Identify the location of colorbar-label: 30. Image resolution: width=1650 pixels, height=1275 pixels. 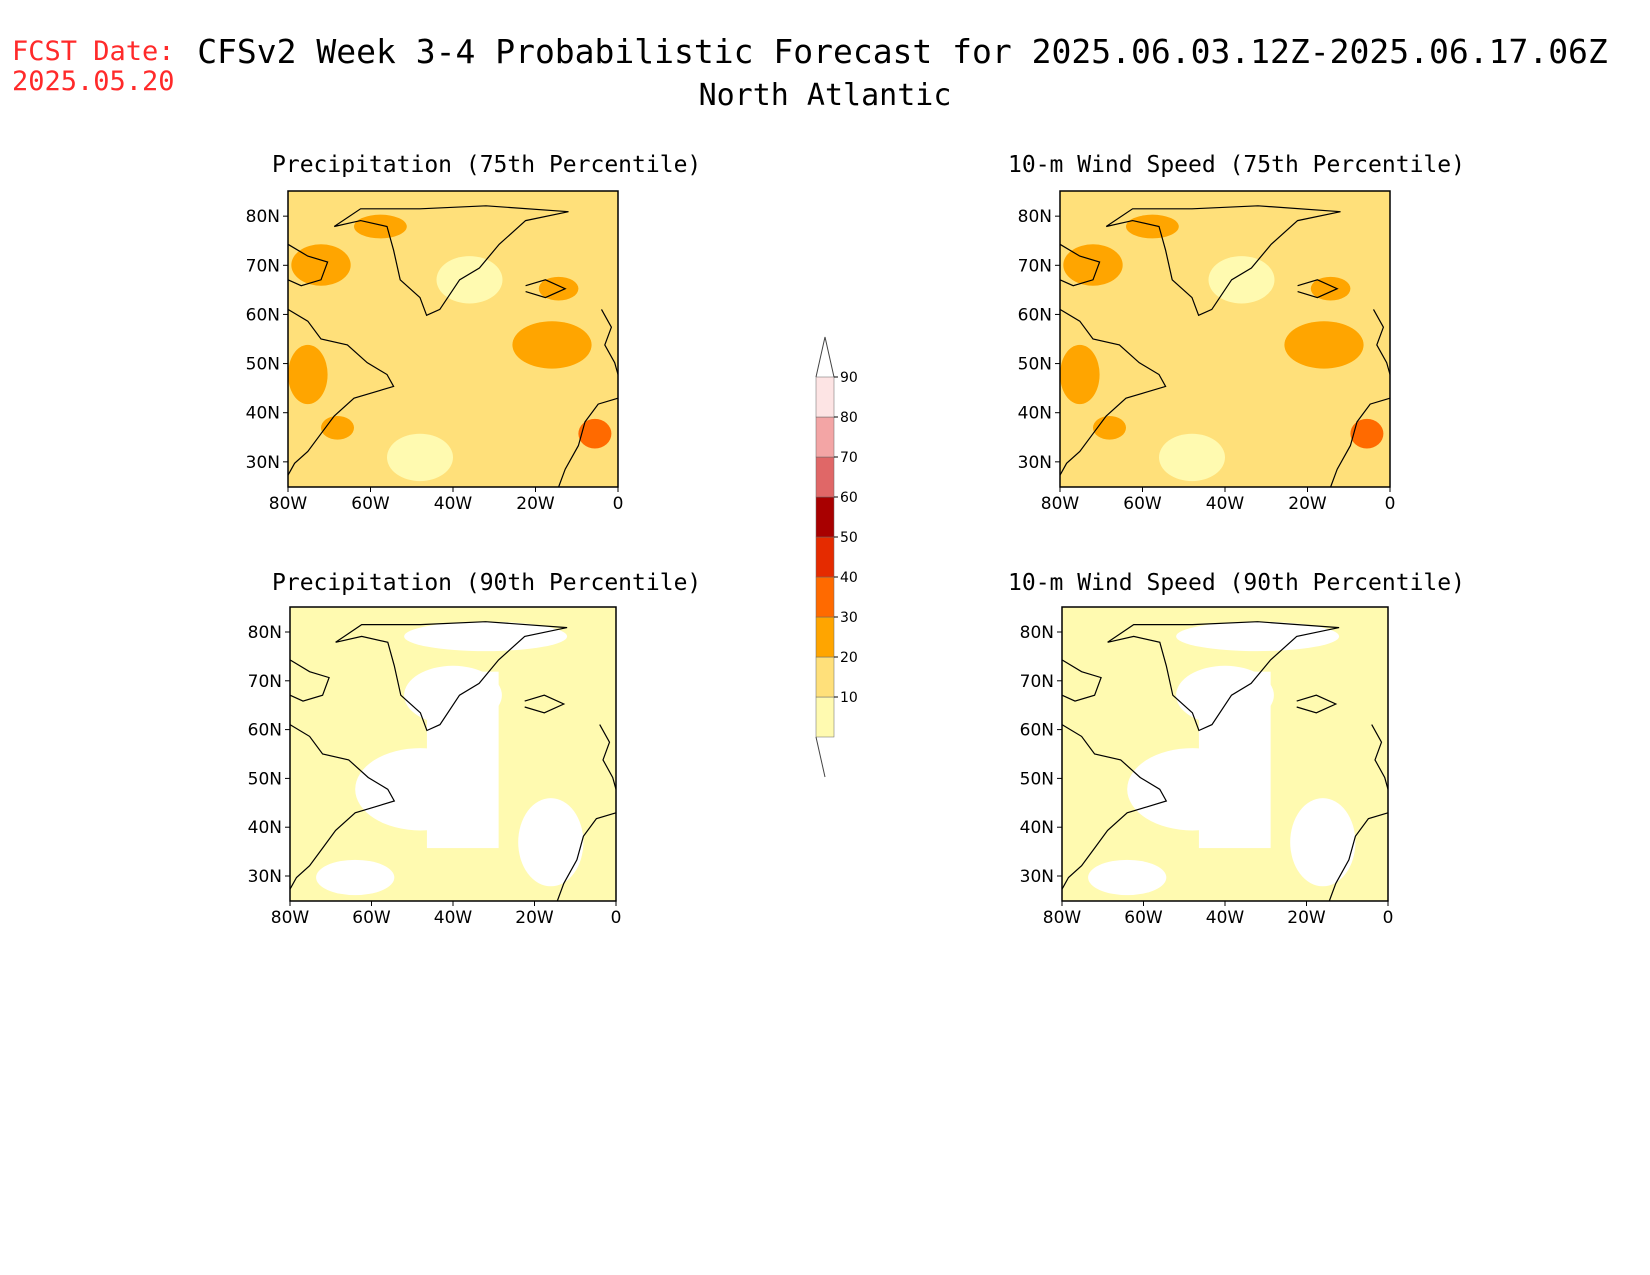
(849, 618).